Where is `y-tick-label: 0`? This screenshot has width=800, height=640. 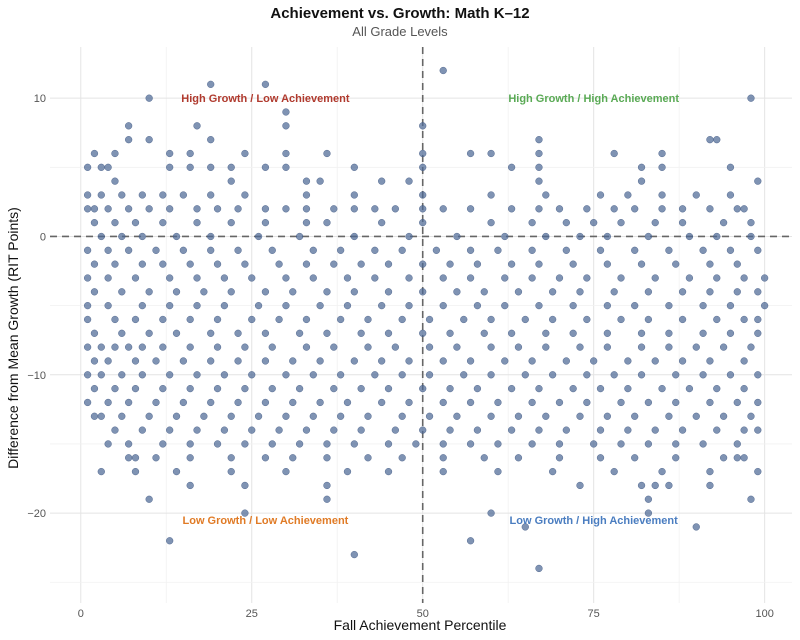 y-tick-label: 0 is located at coordinates (43, 237).